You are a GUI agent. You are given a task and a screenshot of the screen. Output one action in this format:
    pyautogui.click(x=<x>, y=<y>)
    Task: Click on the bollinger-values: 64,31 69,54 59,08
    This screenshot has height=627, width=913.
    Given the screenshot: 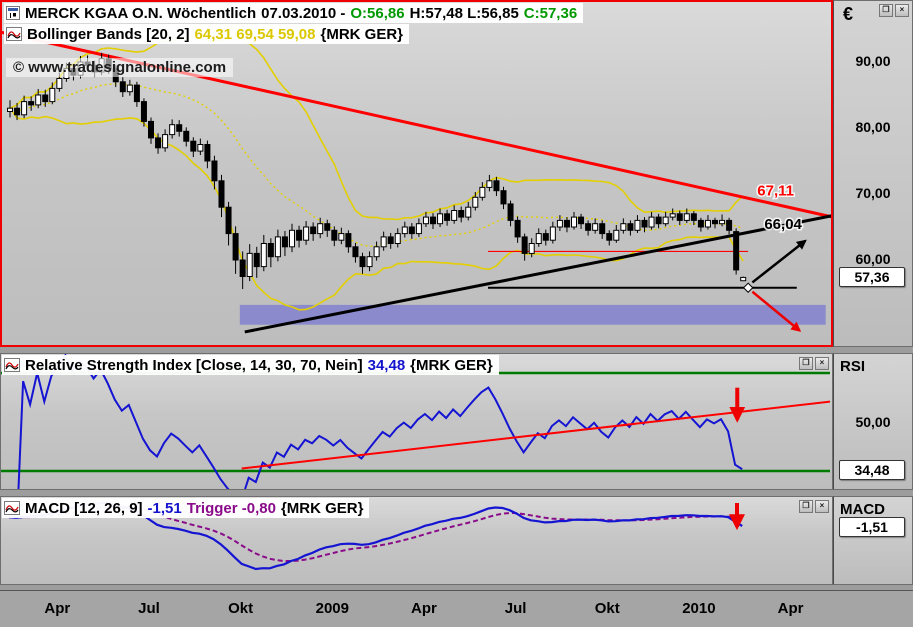 What is the action you would take?
    pyautogui.click(x=255, y=34)
    